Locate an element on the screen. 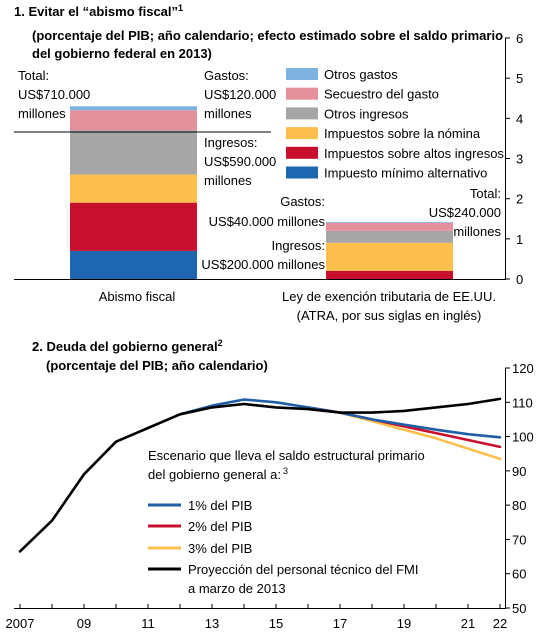 The height and width of the screenshot is (642, 537). panel2-y-tick-label: 100 is located at coordinates (523, 437).